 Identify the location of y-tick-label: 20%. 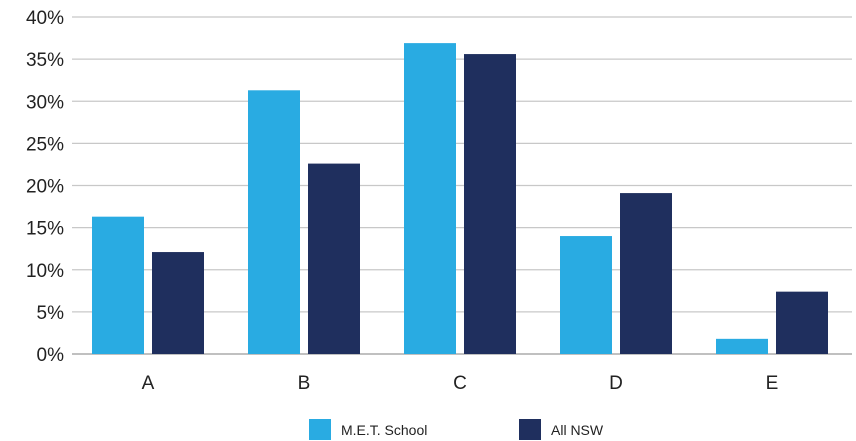
(45, 187).